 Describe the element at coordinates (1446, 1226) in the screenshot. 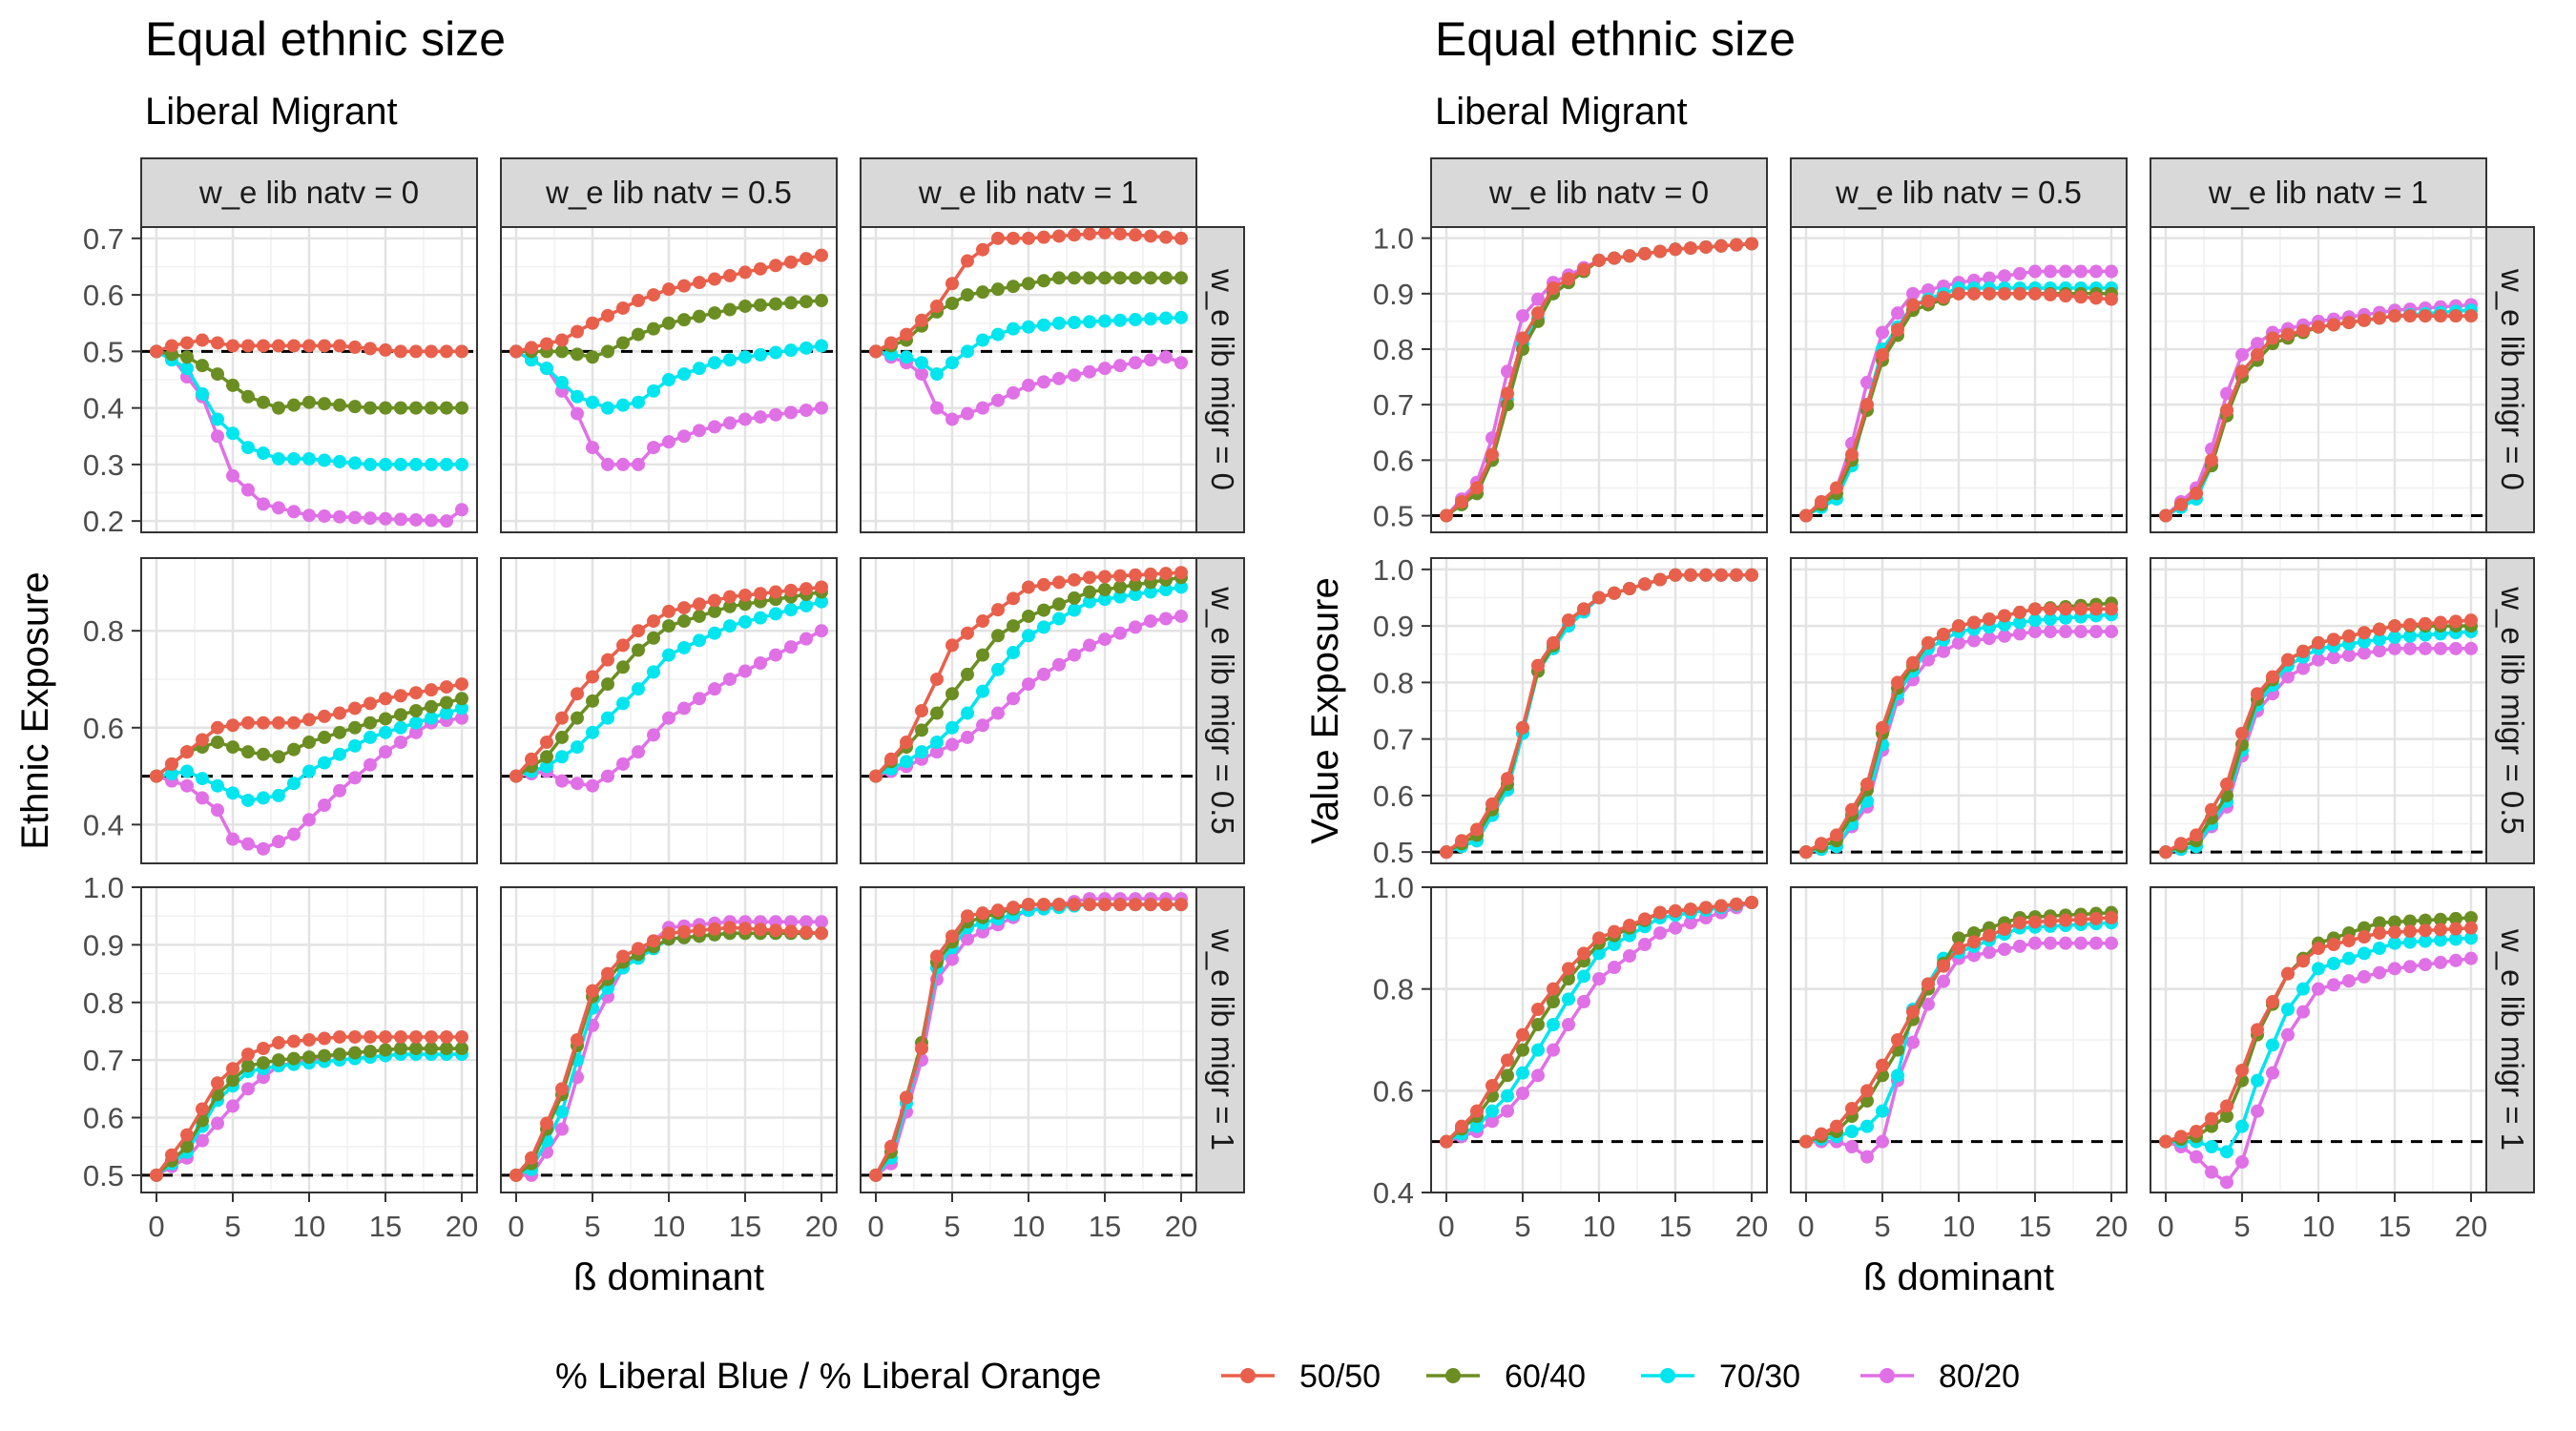

I see `x-tick-label: 0` at that location.